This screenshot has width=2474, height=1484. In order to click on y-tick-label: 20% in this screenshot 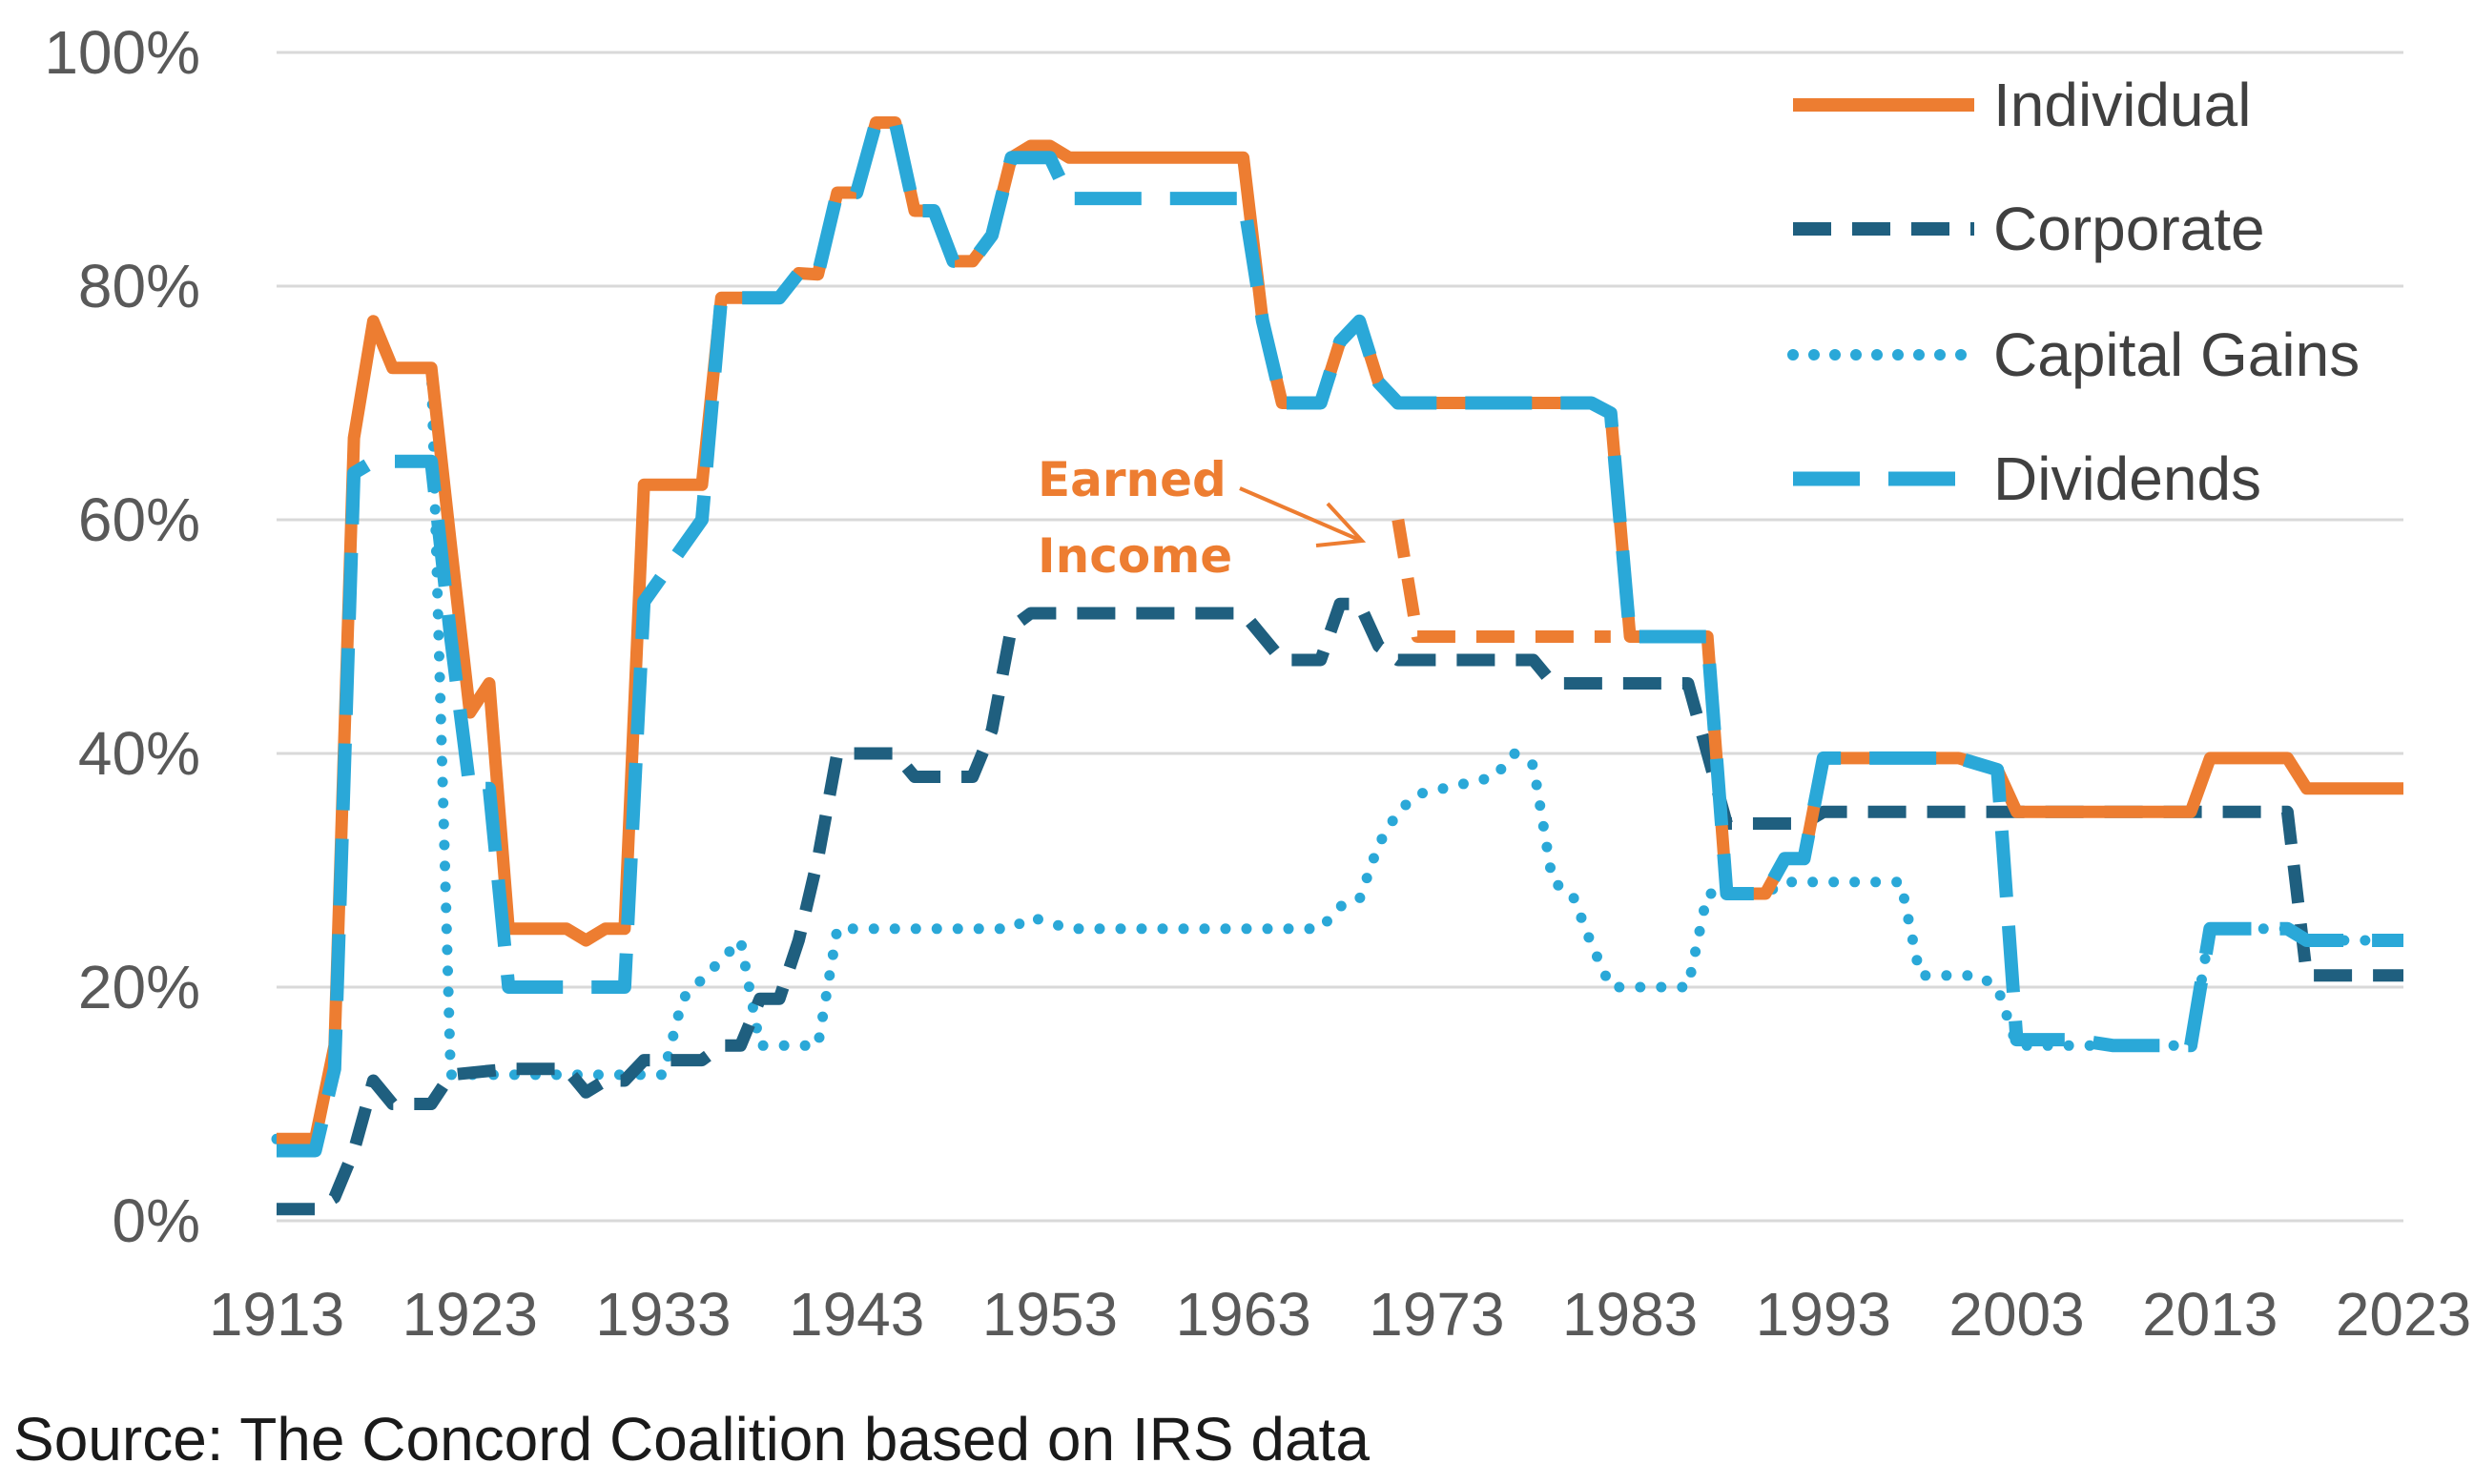, I will do `click(139, 987)`.